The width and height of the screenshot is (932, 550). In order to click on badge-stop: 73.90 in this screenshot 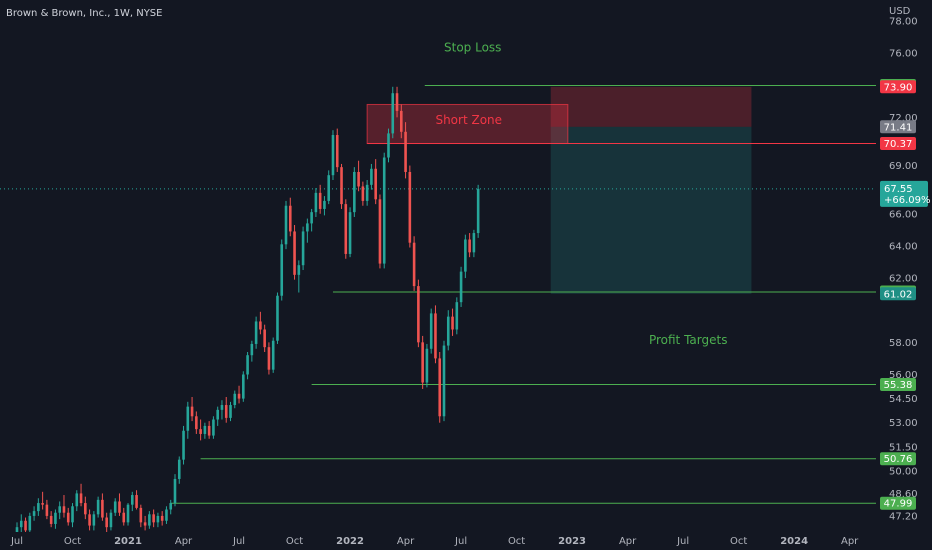, I will do `click(898, 87)`.